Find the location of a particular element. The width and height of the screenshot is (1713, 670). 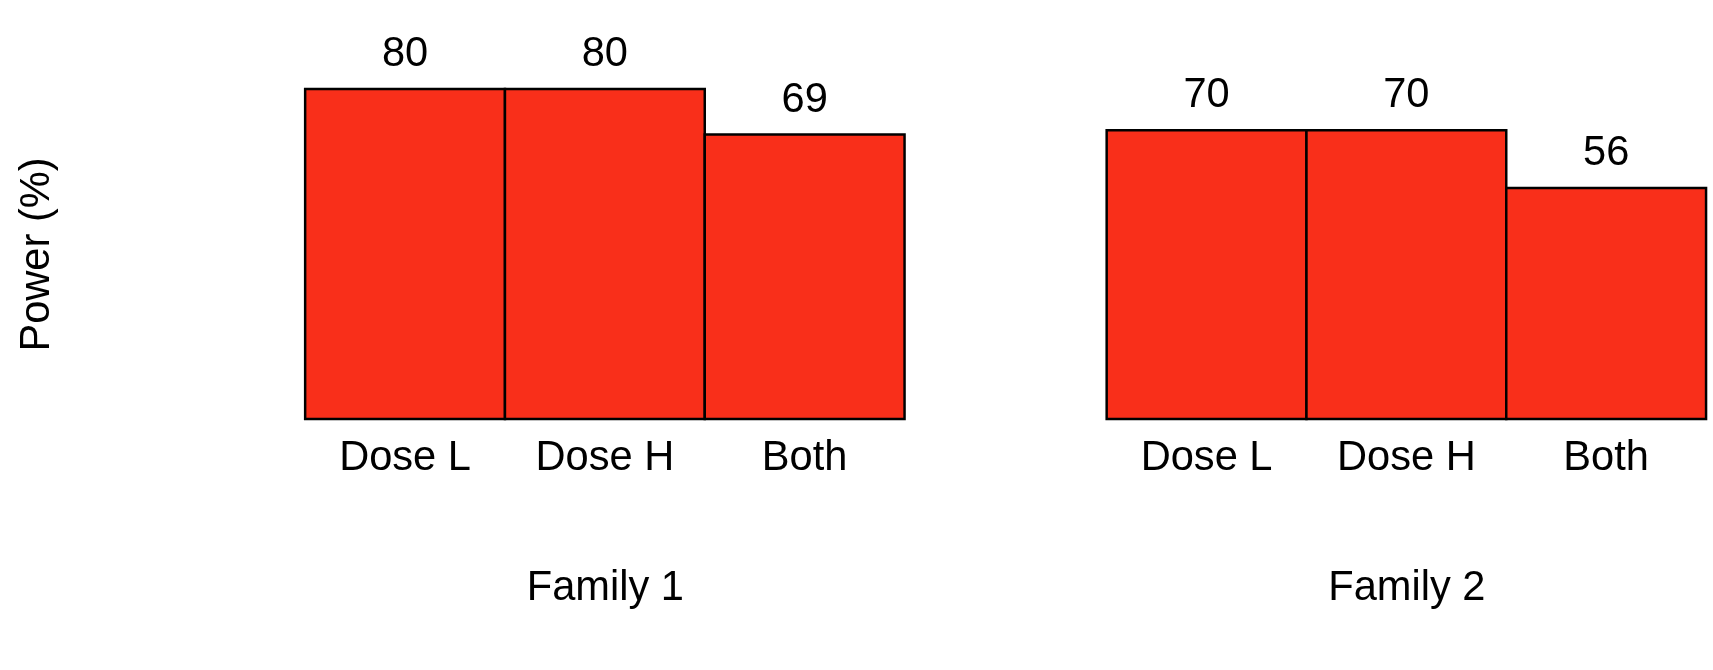

y-axis-title: Power (%) is located at coordinates (35, 254).